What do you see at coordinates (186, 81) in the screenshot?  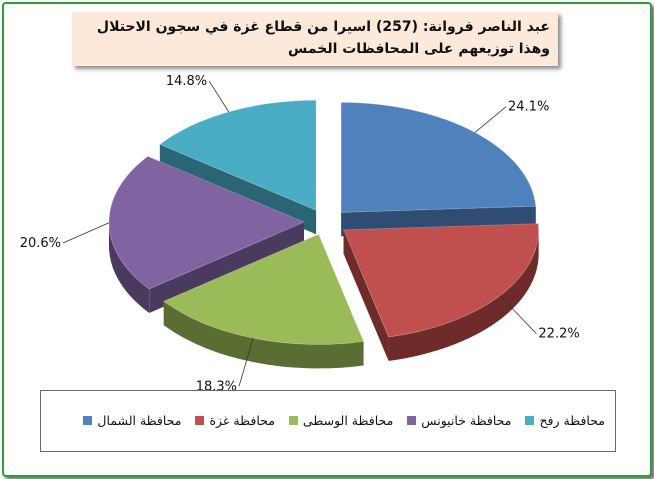 I see `data-label-4: 14.8%` at bounding box center [186, 81].